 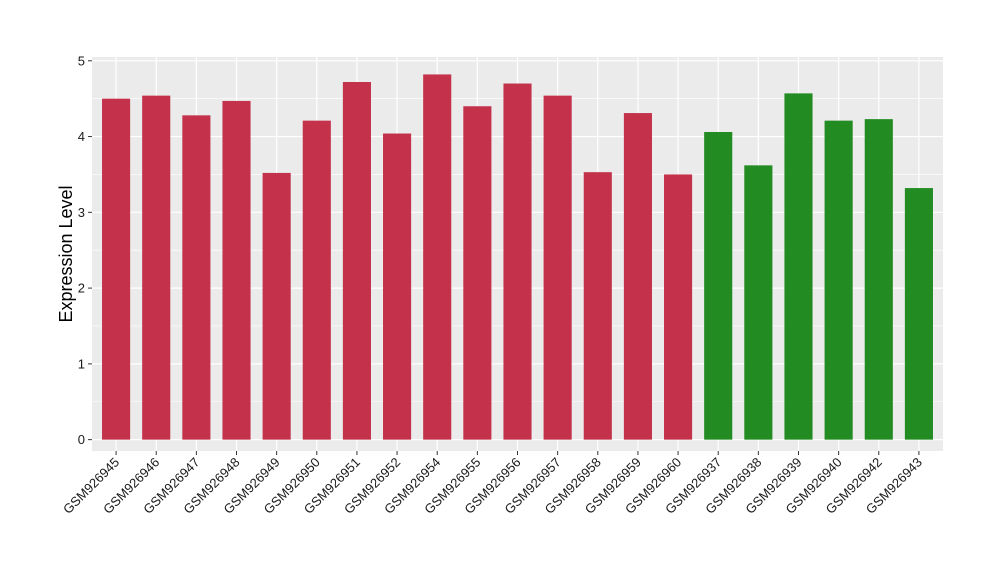 I want to click on y-tick-label: 0, so click(x=81, y=439).